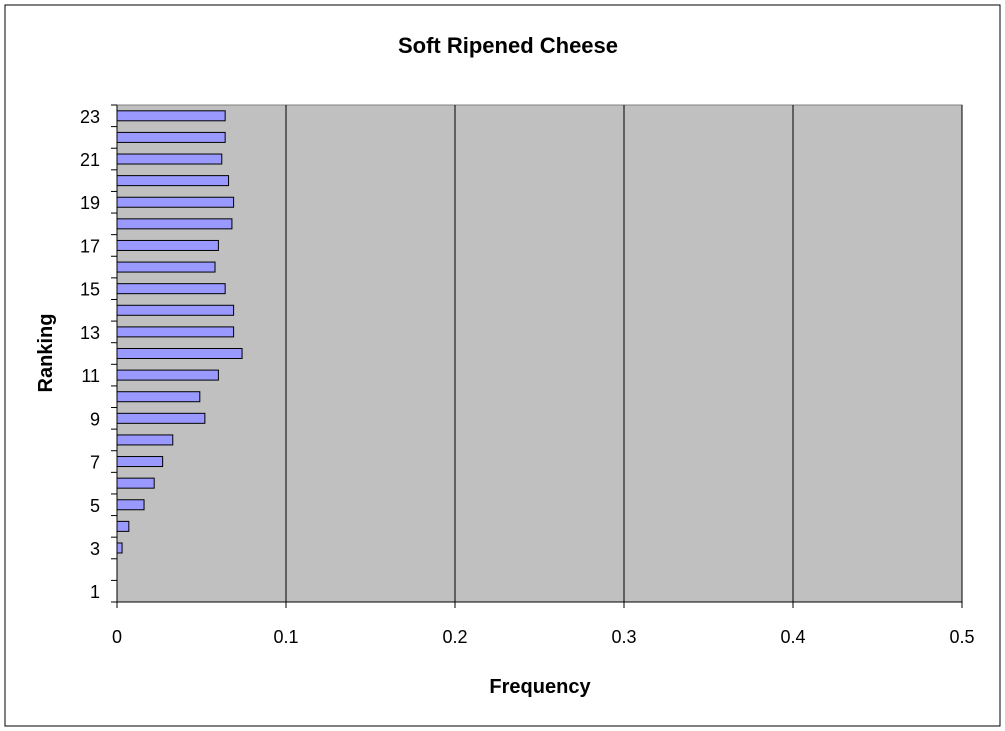  Describe the element at coordinates (95, 419) in the screenshot. I see `y-tick-label: 9` at that location.